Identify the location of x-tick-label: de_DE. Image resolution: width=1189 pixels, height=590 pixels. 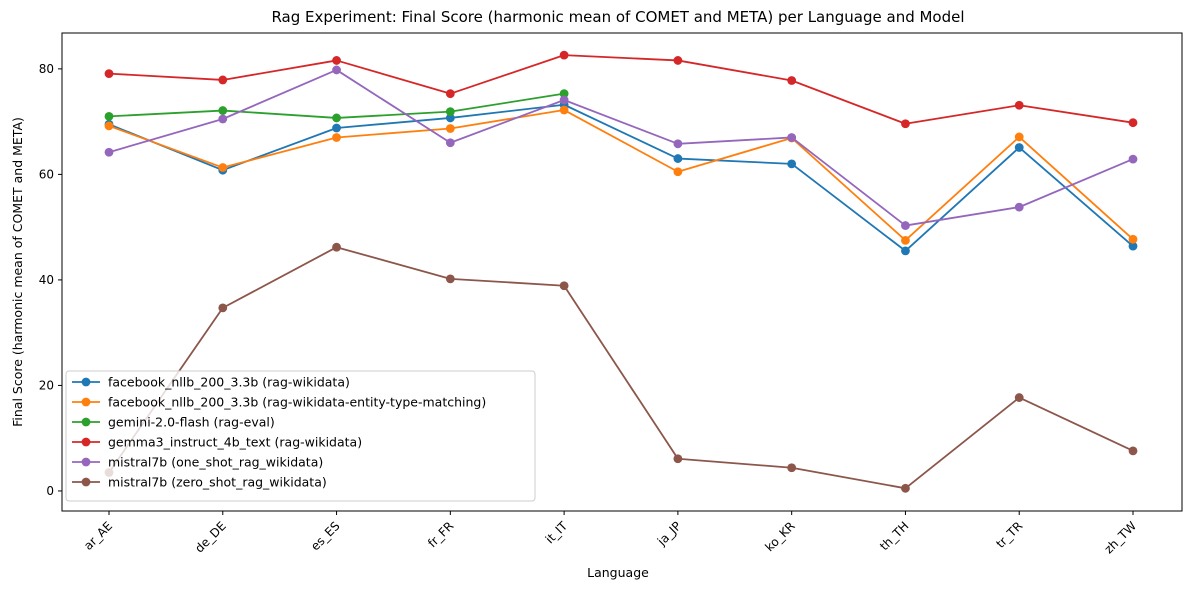
(210, 537).